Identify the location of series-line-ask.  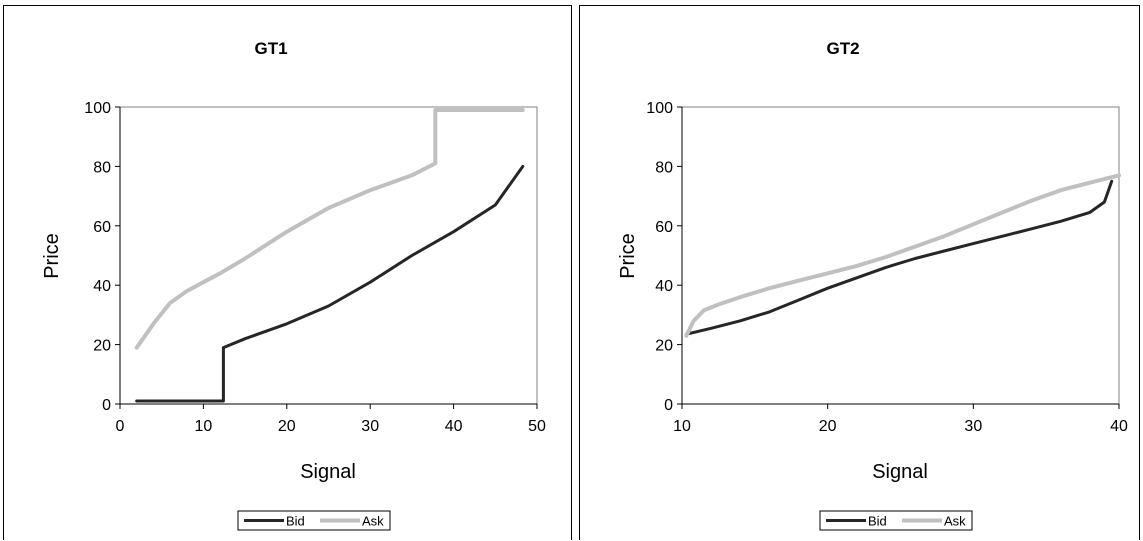
(902, 255).